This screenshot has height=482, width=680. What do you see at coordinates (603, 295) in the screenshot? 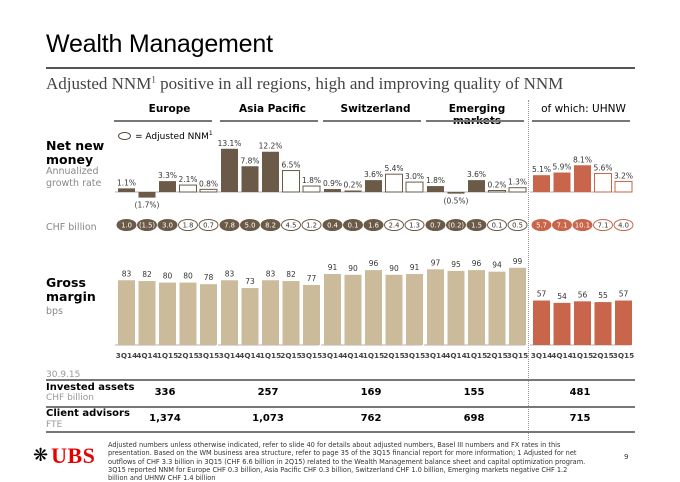
I see `gm-data-label: 55` at bounding box center [603, 295].